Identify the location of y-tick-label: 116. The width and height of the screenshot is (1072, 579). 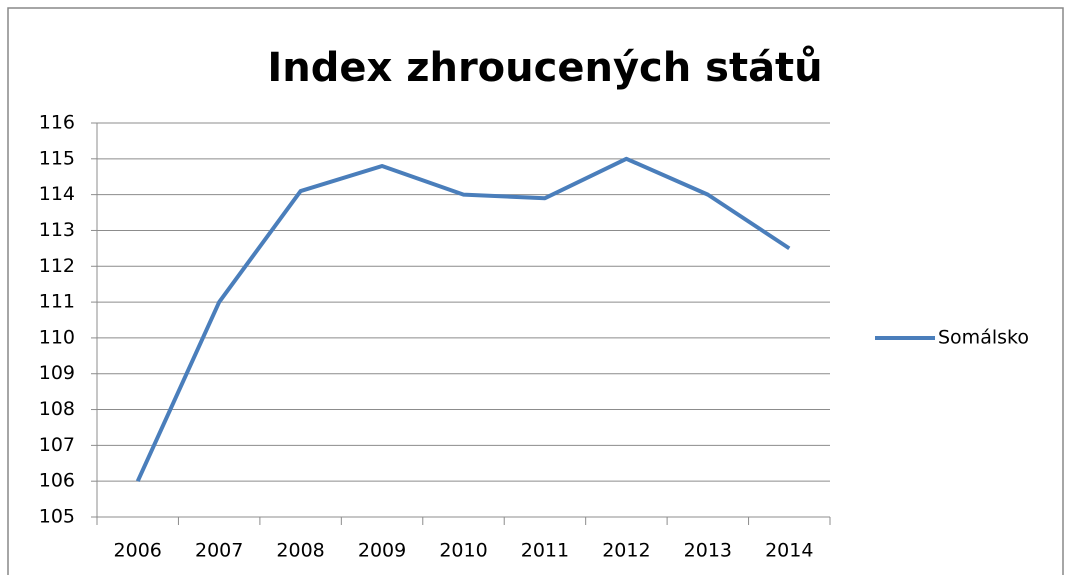
(57, 123).